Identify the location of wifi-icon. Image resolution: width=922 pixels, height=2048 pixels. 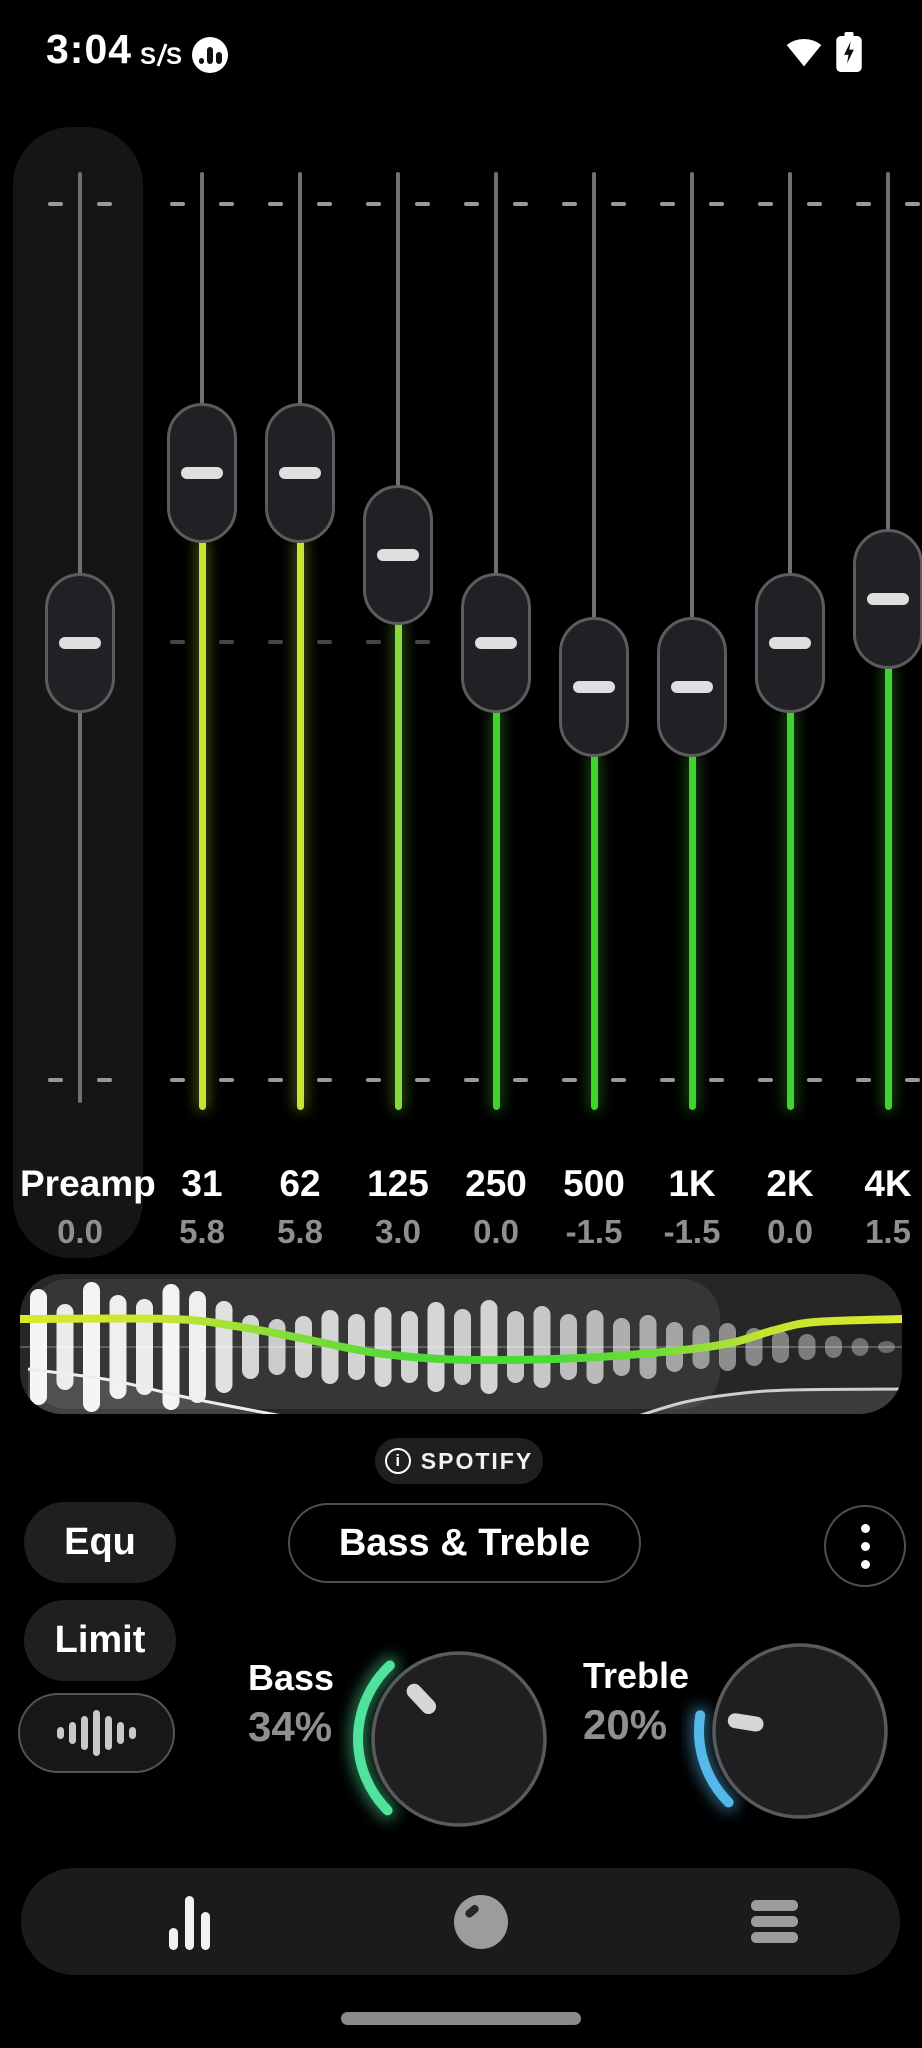
(804, 52).